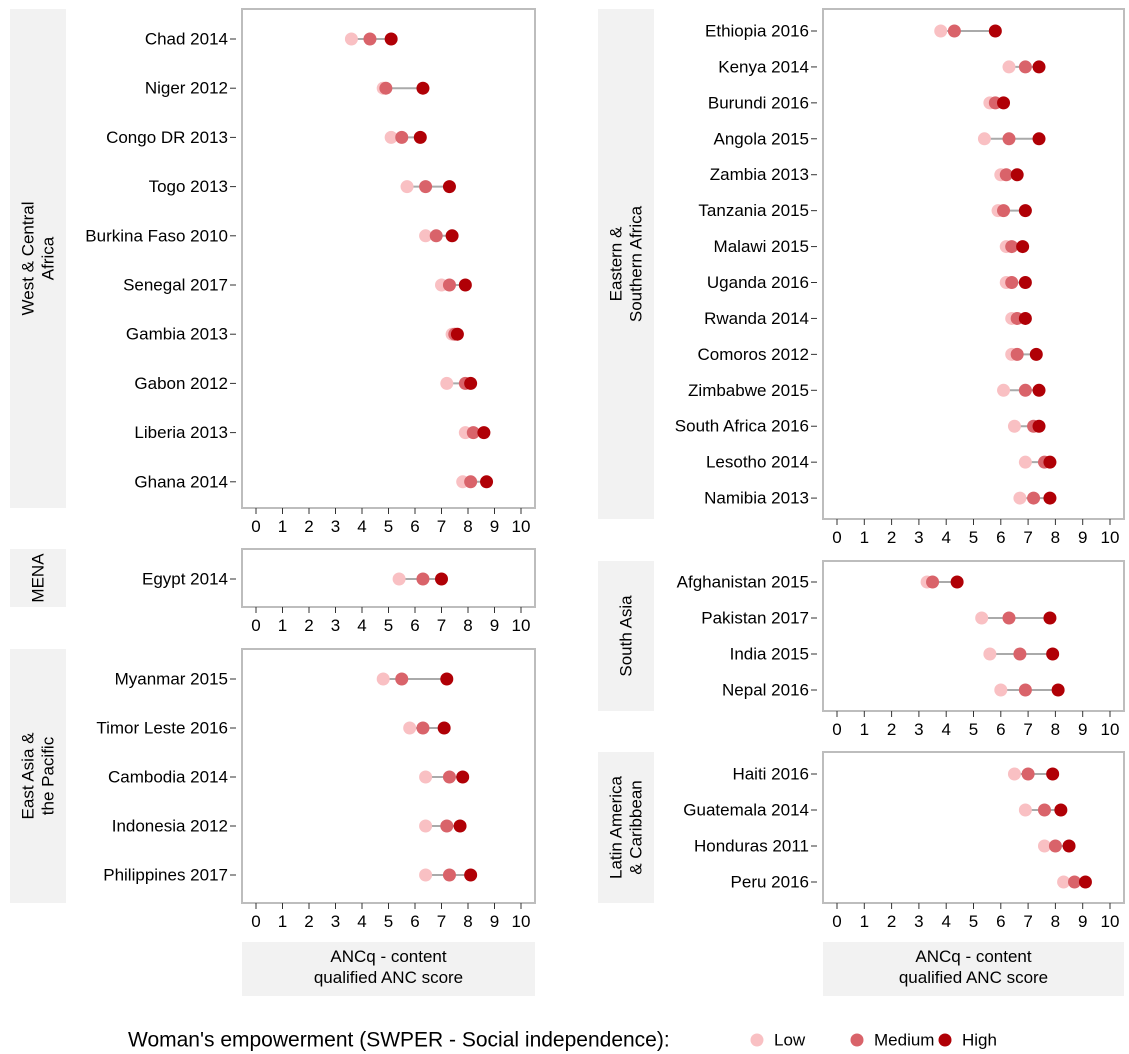 This screenshot has width=1129, height=1054. What do you see at coordinates (28, 776) in the screenshot?
I see `region-label: East Asia &` at bounding box center [28, 776].